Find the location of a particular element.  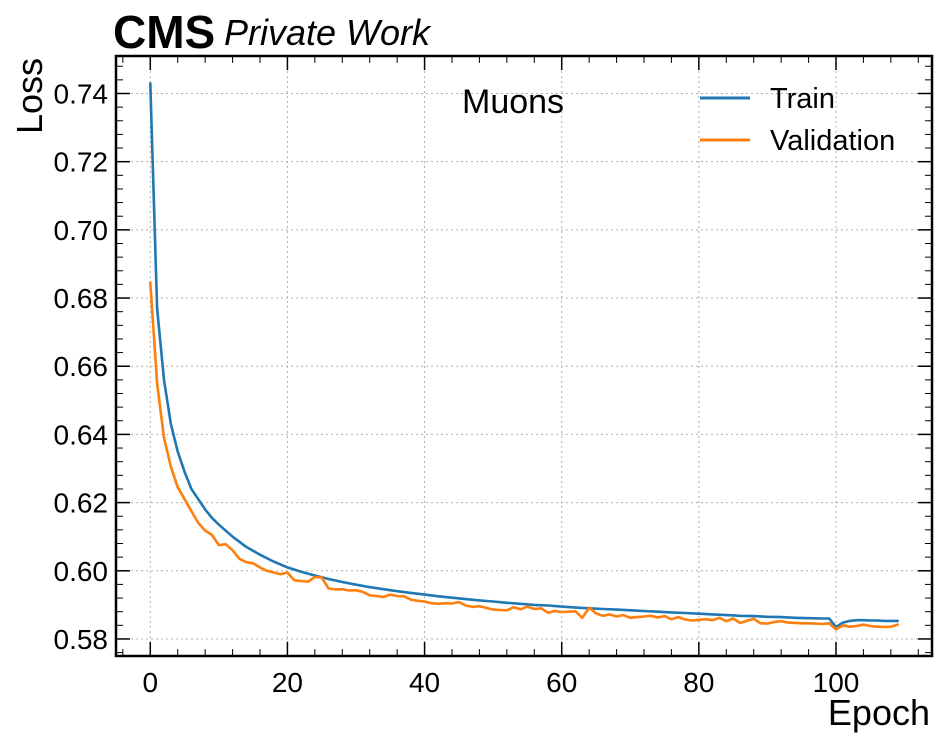

y-tick-label: 0.72 is located at coordinates (81, 162).